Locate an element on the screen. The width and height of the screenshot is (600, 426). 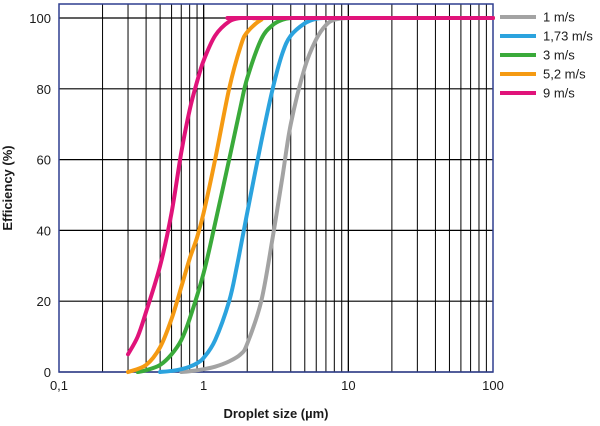
x-tick-label: 100 is located at coordinates (493, 385).